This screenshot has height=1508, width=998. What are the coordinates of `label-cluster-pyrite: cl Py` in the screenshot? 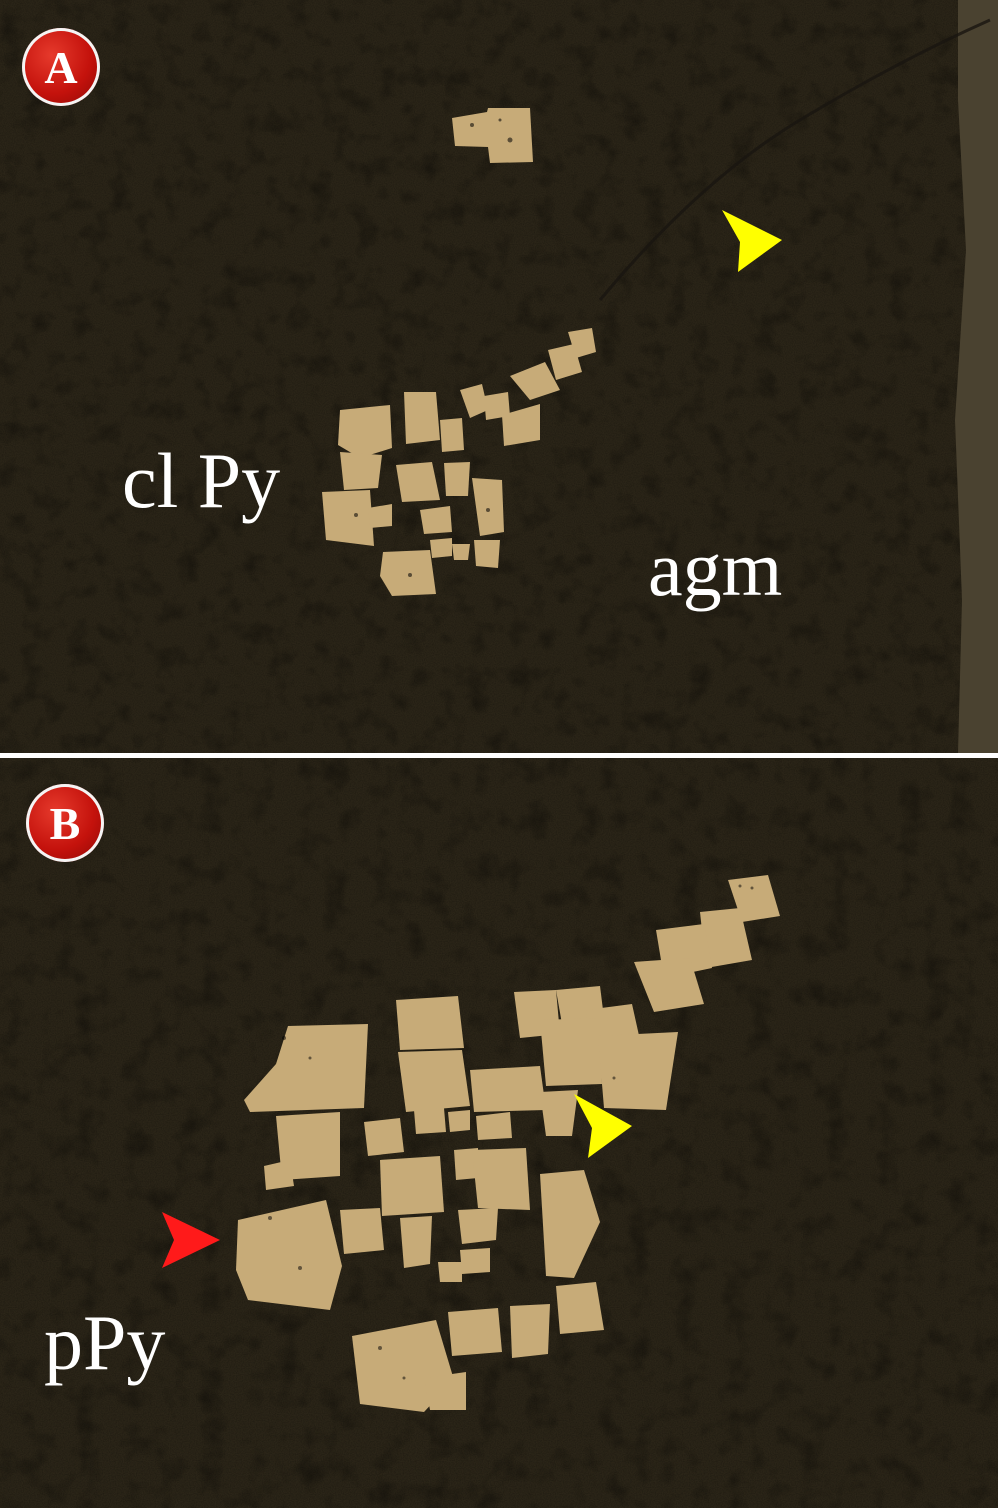 It's located at (201, 480).